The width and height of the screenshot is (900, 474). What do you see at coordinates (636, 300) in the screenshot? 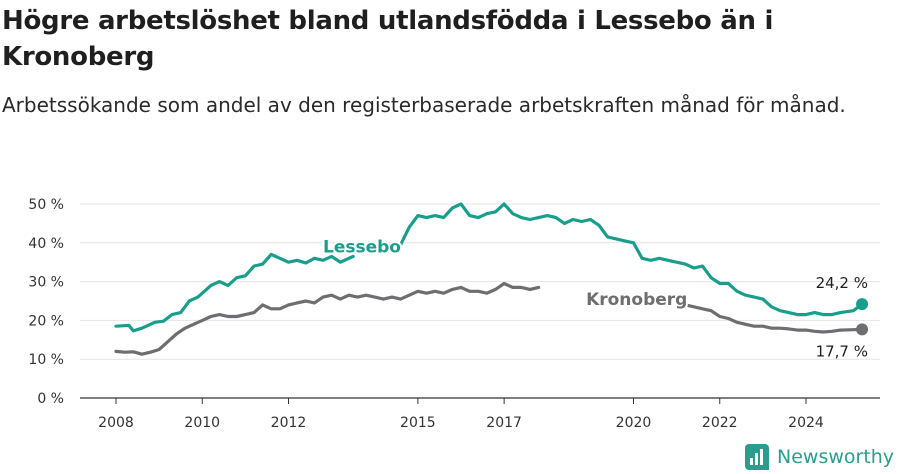
I see `series-label-kronoberg: Kronoberg` at bounding box center [636, 300].